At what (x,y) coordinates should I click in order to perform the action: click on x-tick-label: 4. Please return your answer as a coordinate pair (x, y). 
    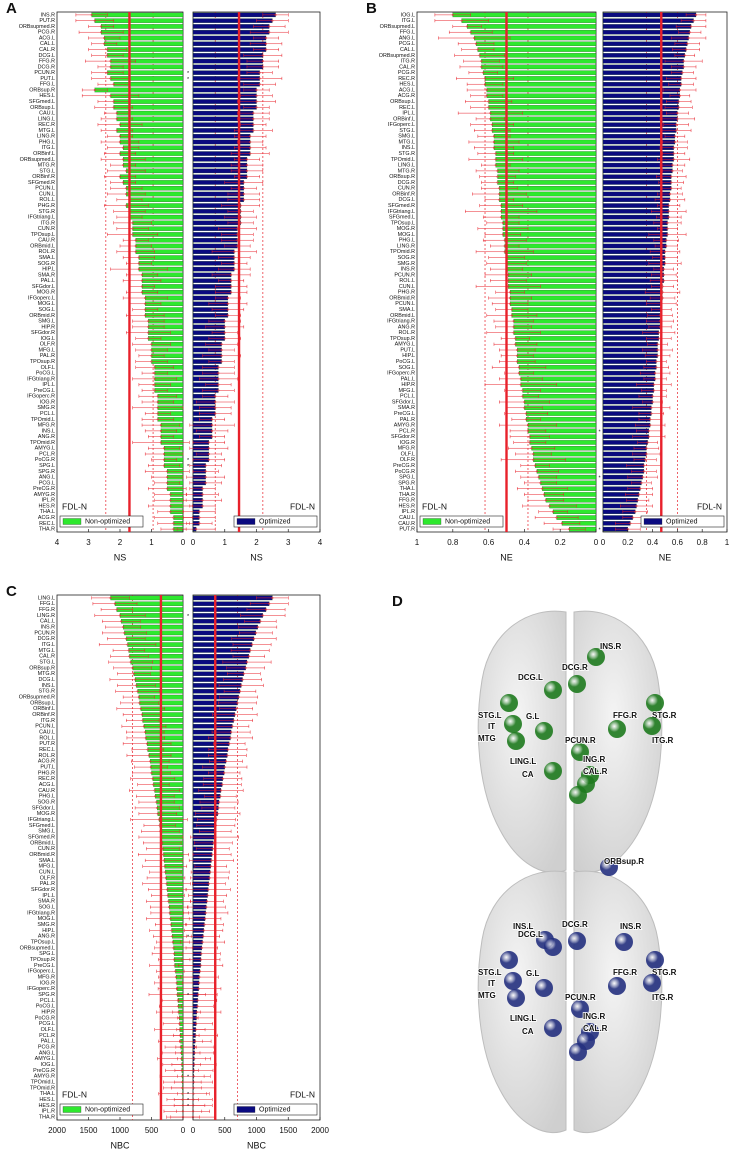
    Looking at the image, I should click on (320, 542).